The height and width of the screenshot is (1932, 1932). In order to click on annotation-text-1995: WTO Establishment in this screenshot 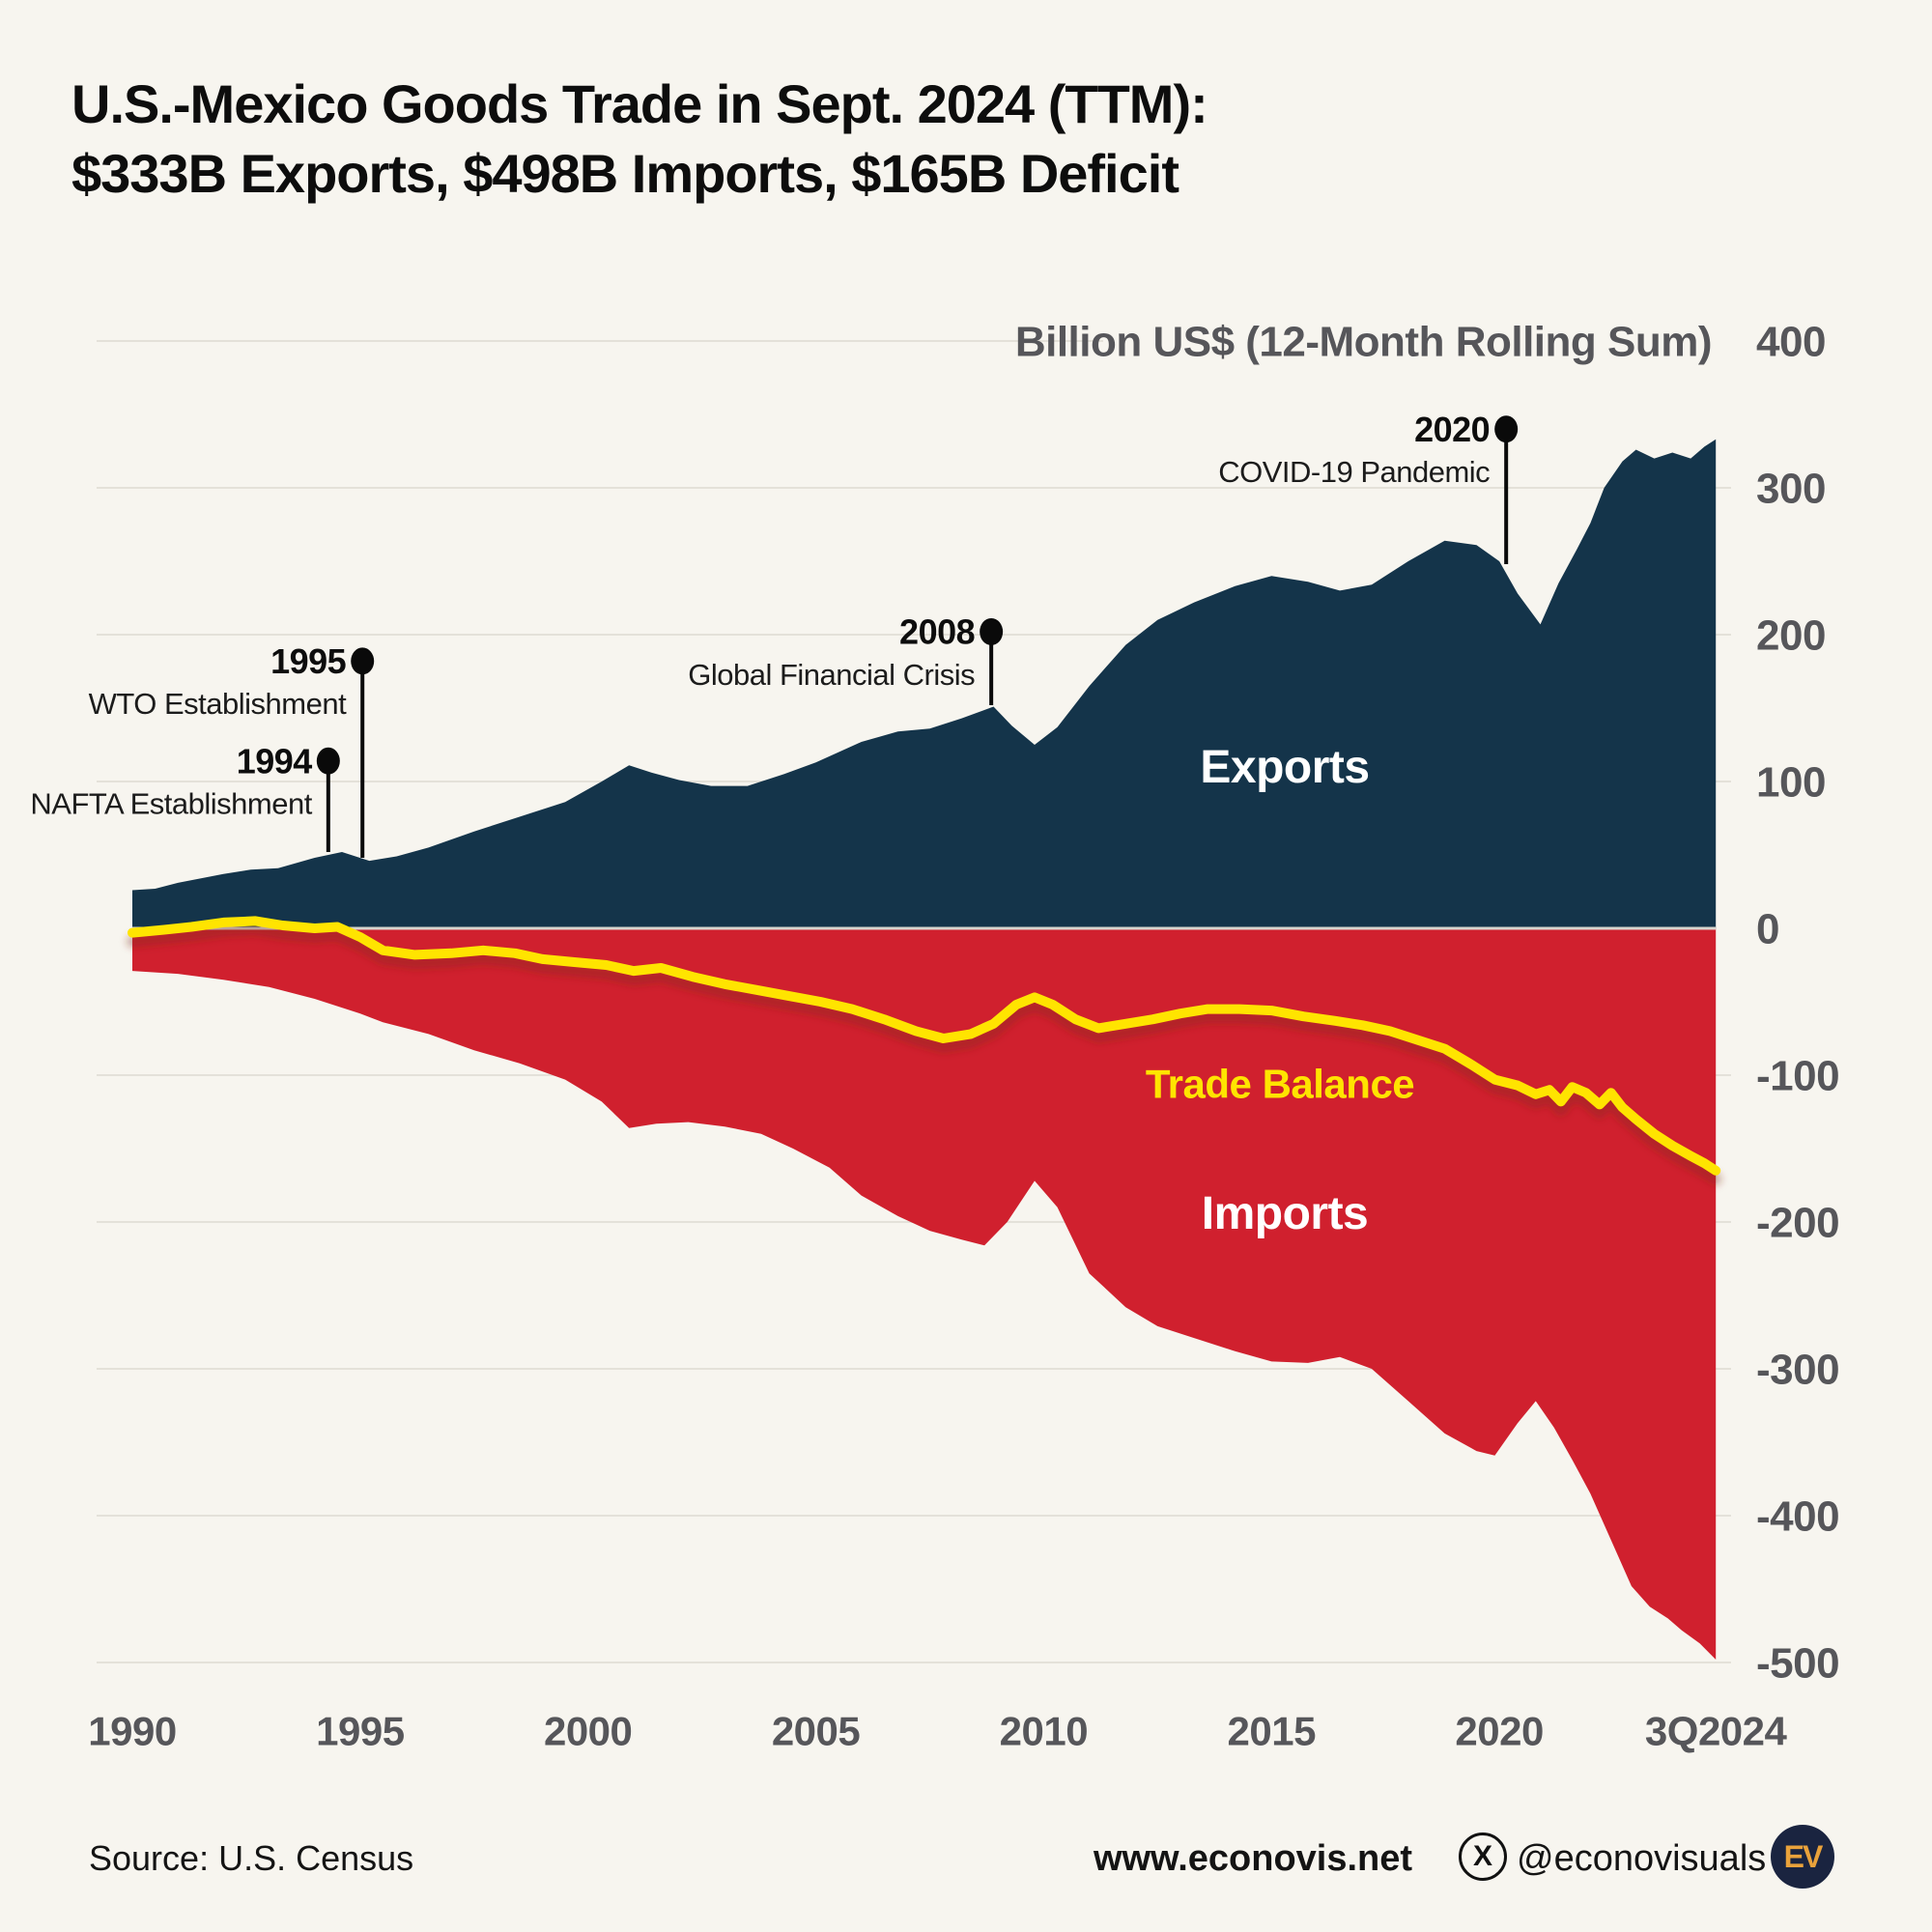, I will do `click(218, 704)`.